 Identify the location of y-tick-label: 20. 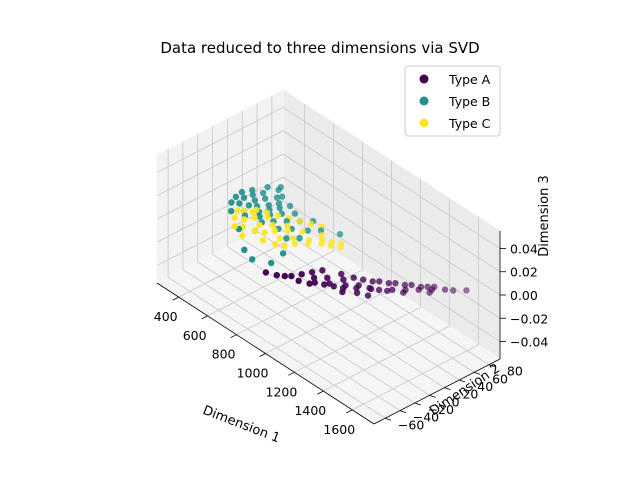
(470, 394).